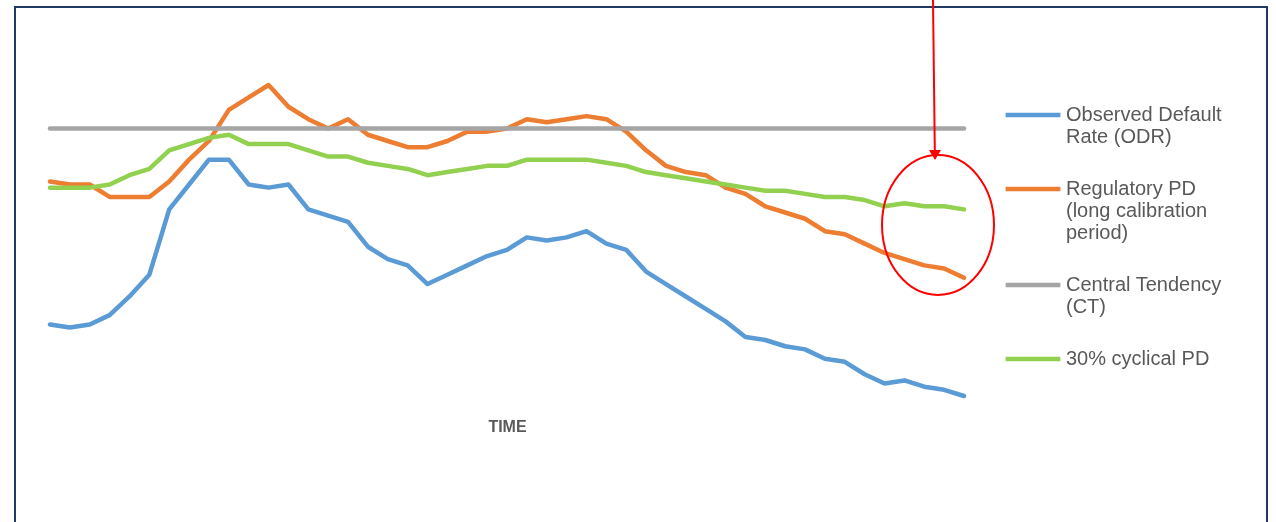 The image size is (1276, 522). I want to click on legend-label: Central Tendency (CT), so click(1144, 295).